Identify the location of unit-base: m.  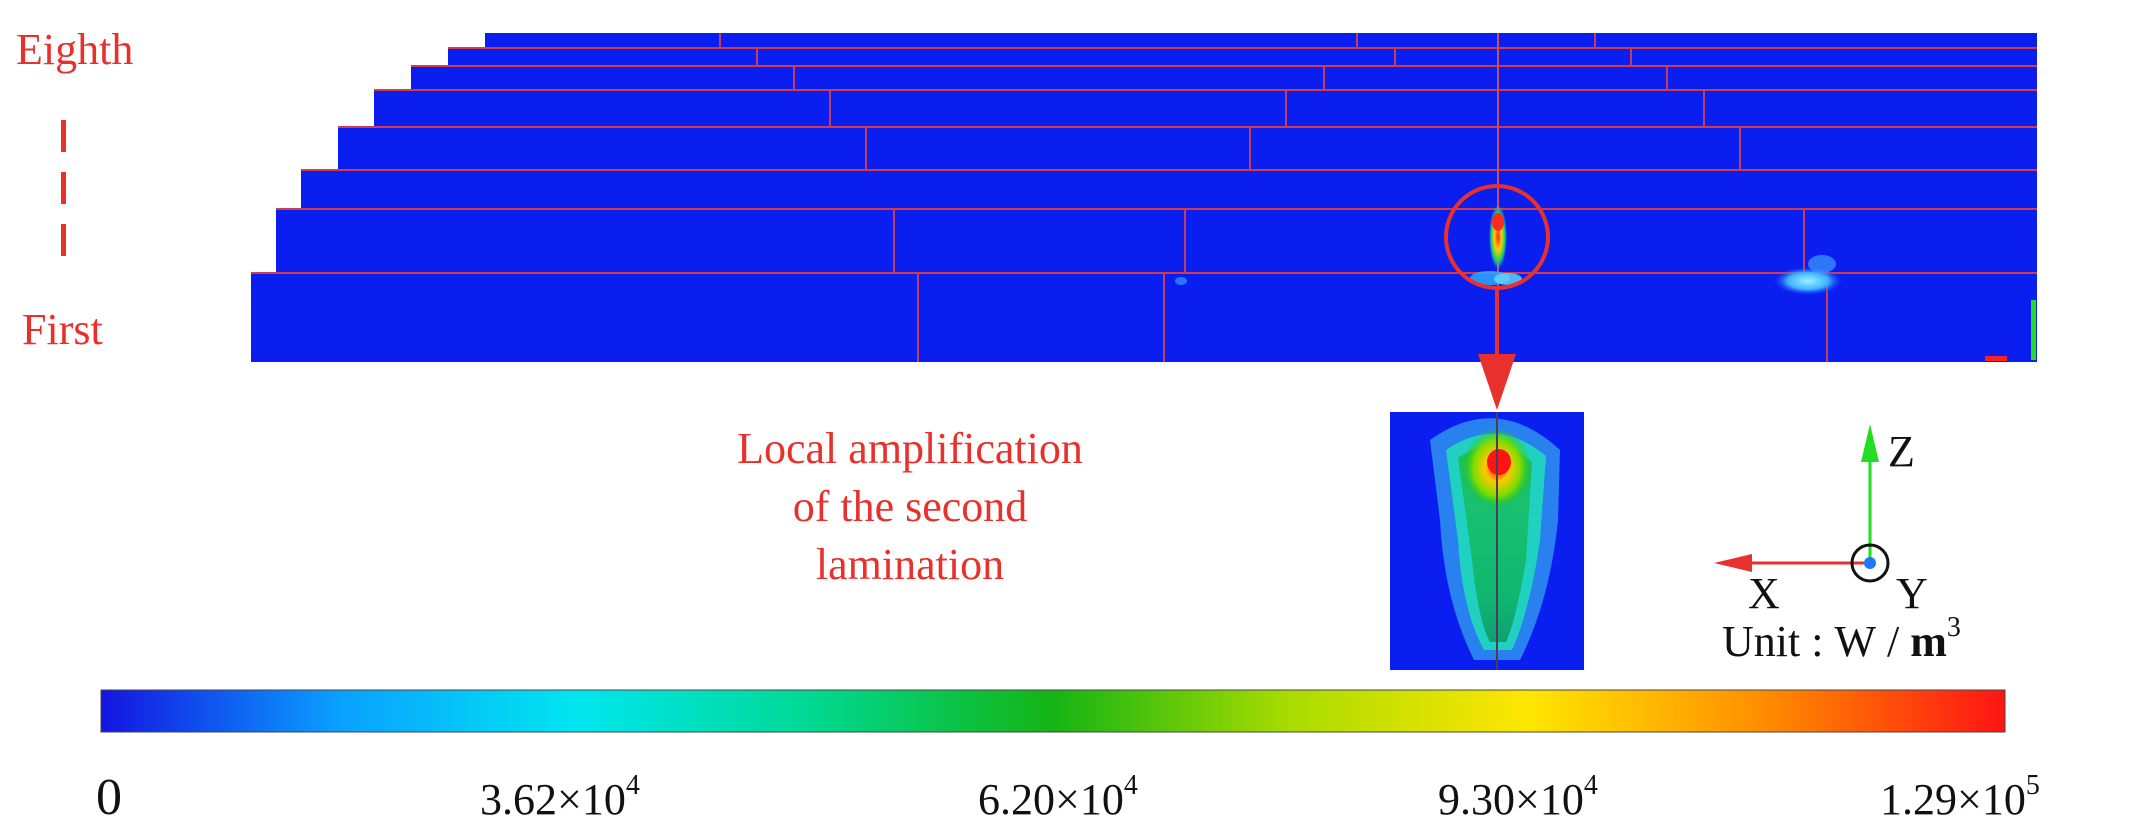
(1928, 641).